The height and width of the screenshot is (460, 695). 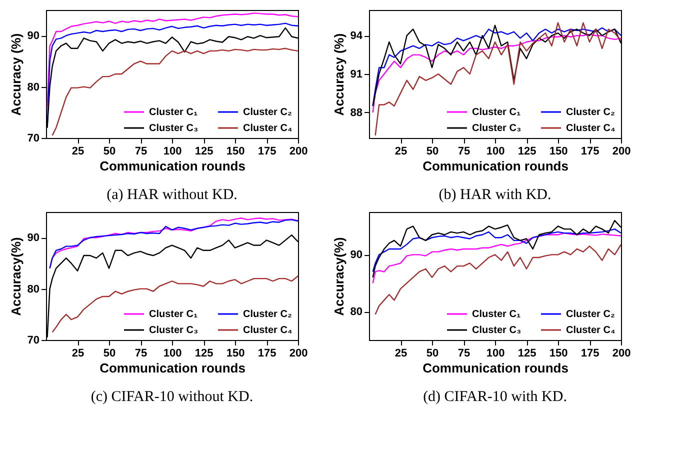 What do you see at coordinates (172, 195) in the screenshot?
I see `text: (a) HAR without KD.` at bounding box center [172, 195].